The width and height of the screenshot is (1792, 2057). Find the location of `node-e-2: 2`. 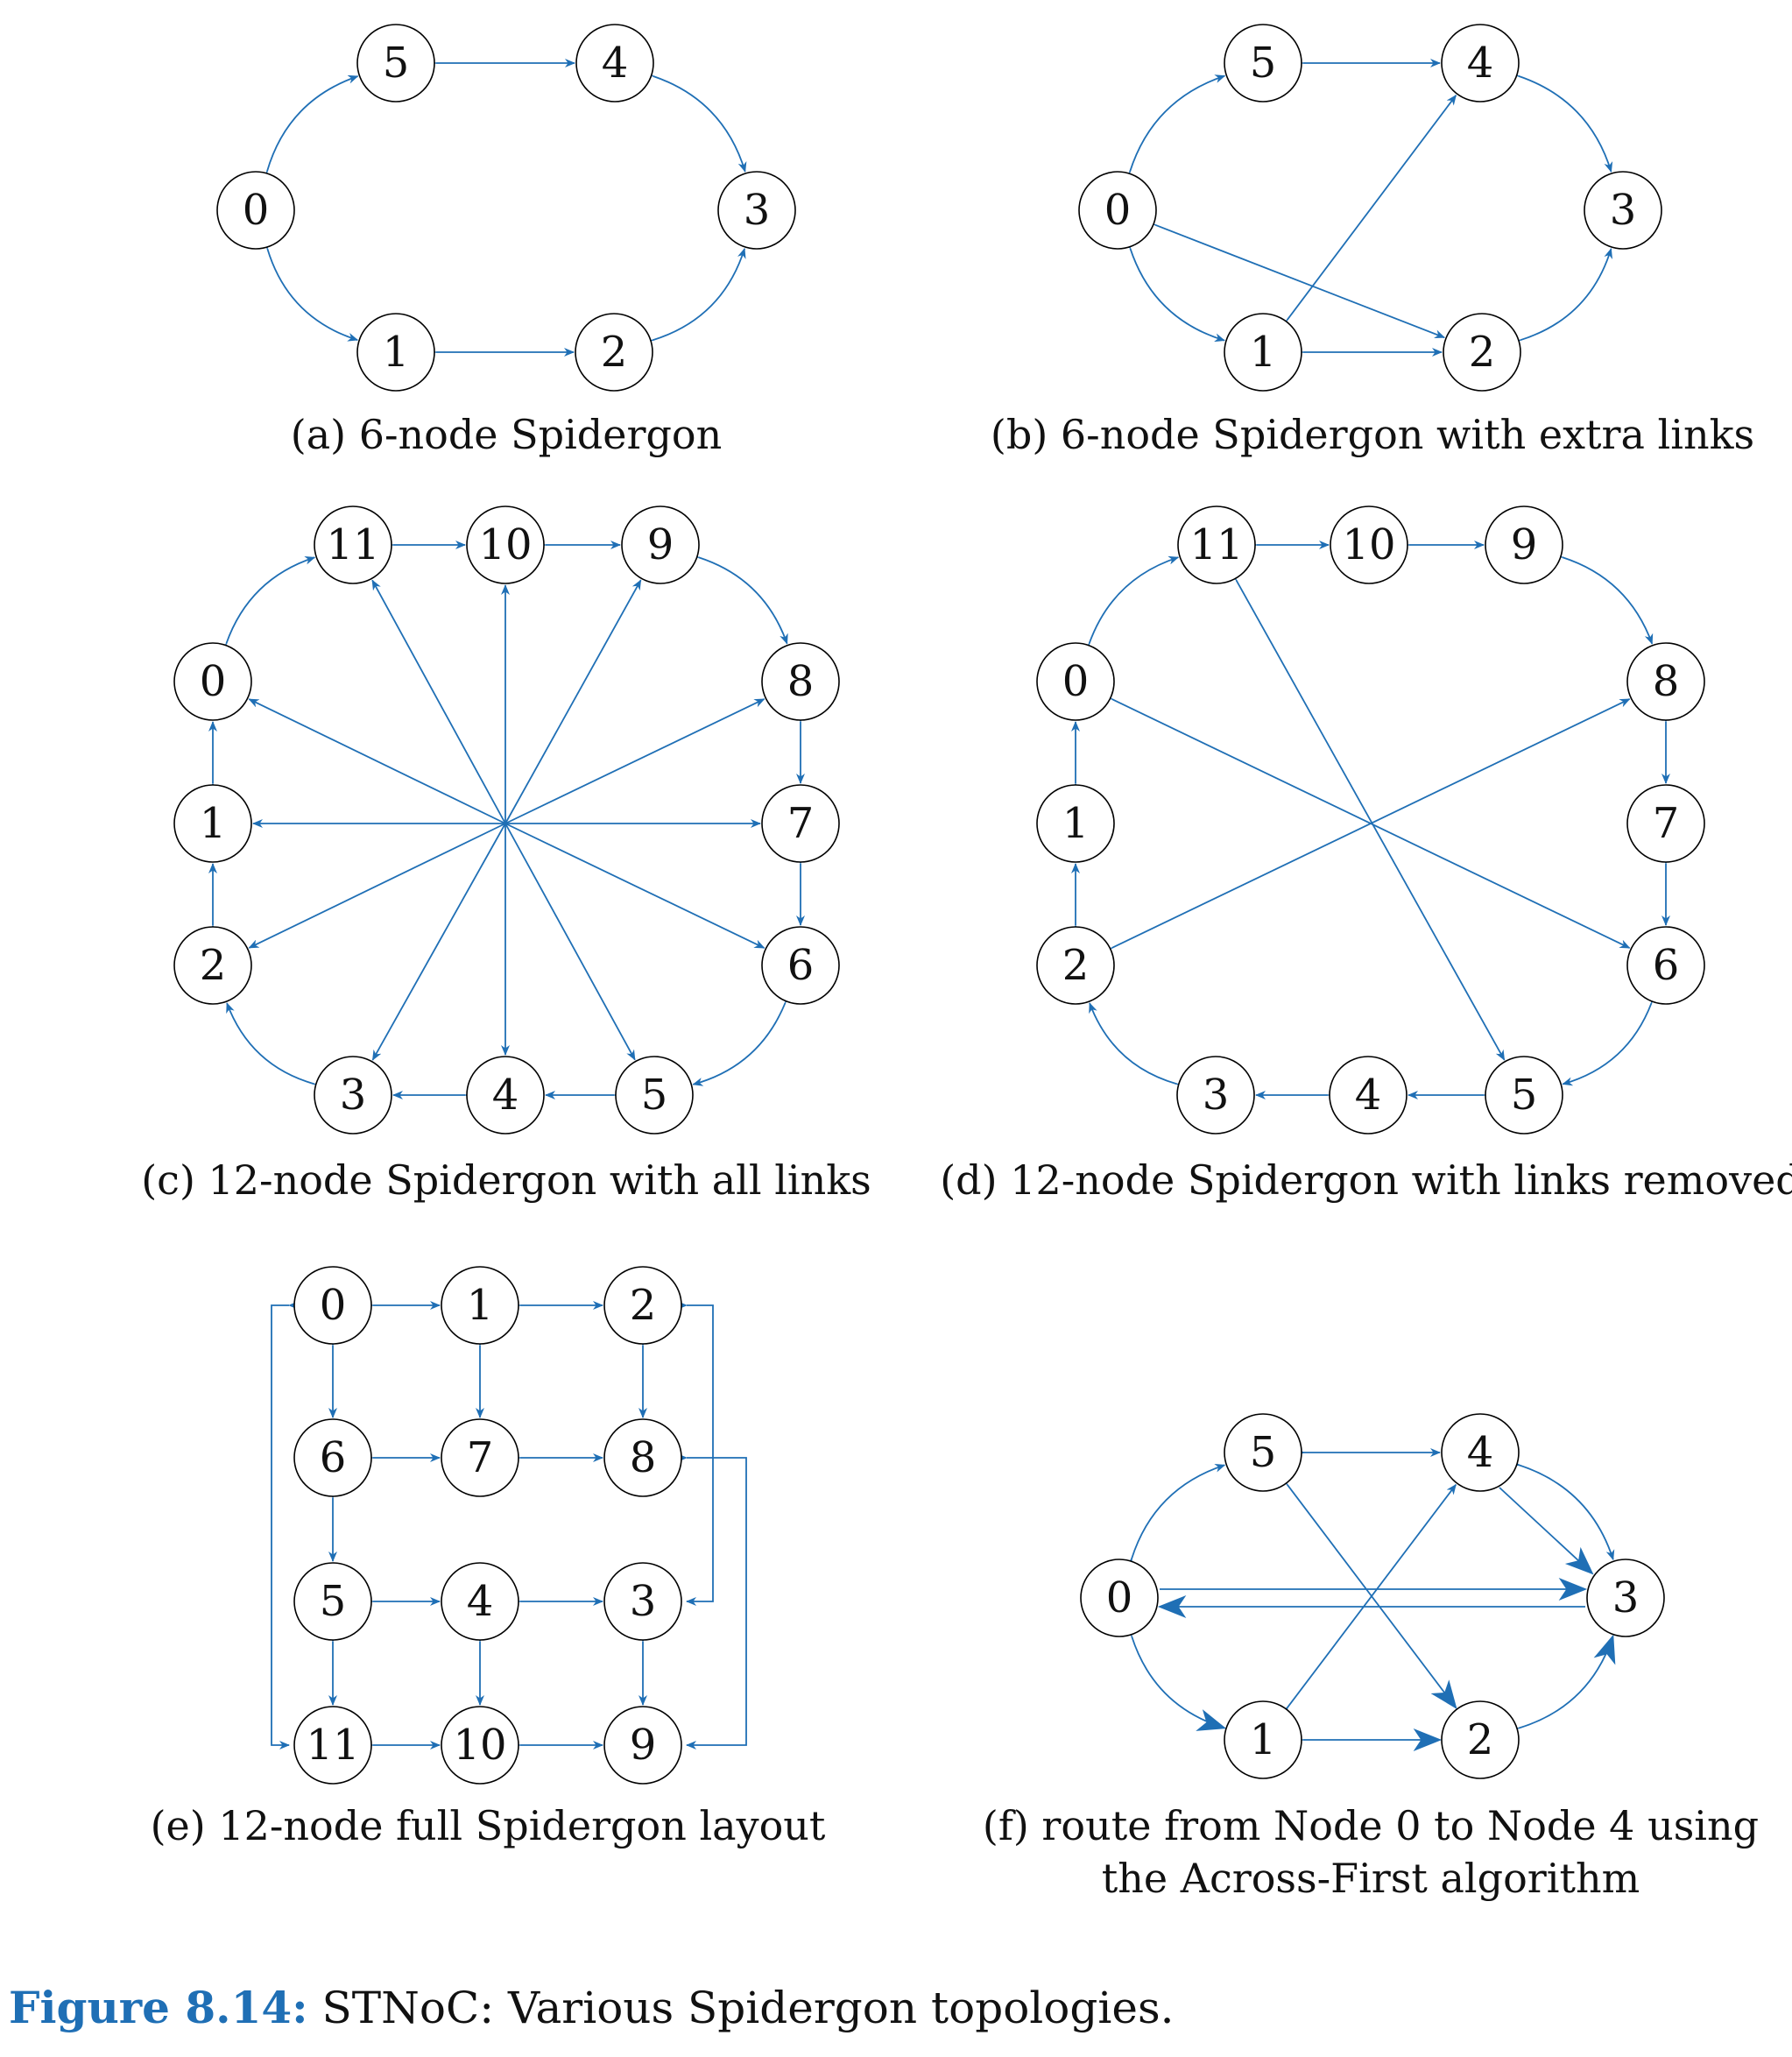

node-e-2: 2 is located at coordinates (642, 1305).